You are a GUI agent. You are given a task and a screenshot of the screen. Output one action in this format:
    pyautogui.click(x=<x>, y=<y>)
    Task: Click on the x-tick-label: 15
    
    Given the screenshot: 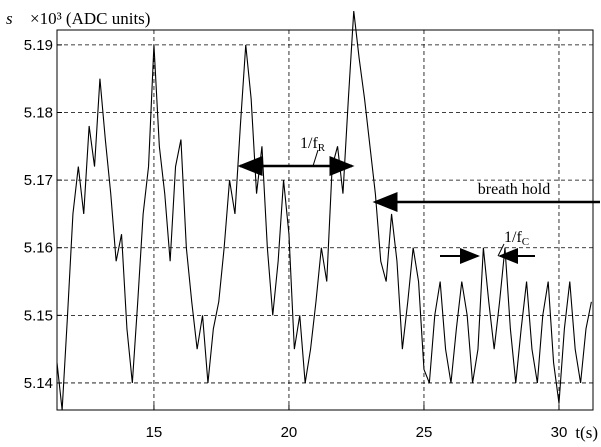 What is the action you would take?
    pyautogui.click(x=154, y=432)
    